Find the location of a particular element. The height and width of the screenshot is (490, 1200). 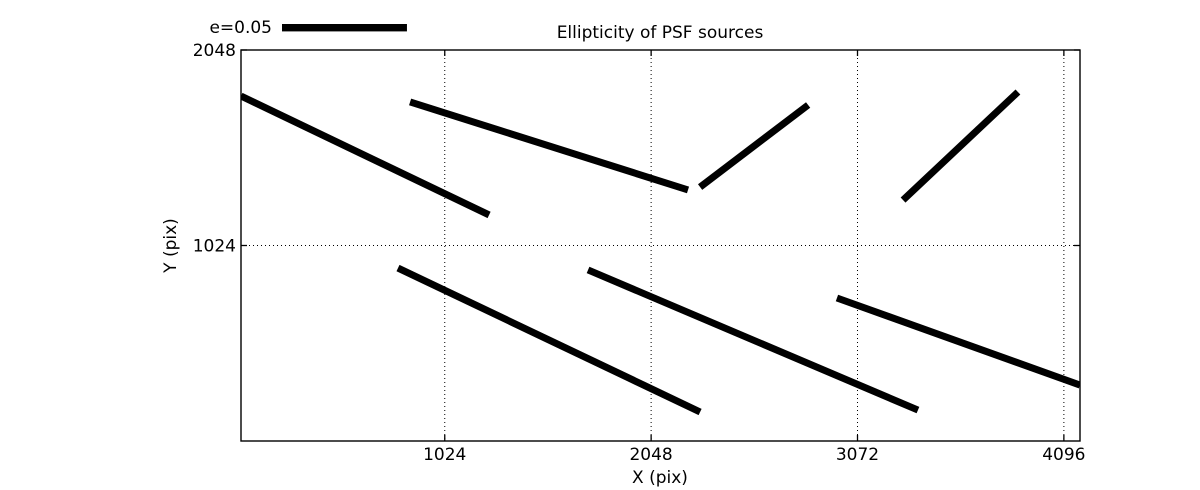

x-tick-label: 4096 is located at coordinates (1063, 455).